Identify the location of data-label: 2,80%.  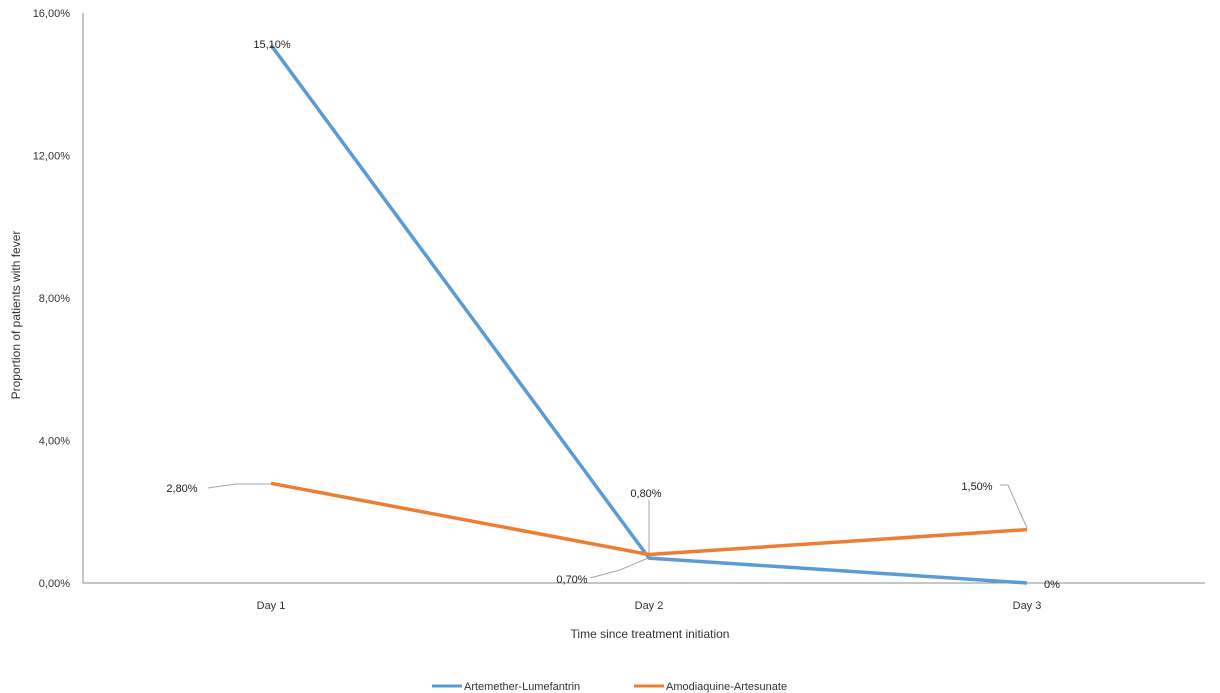
(181, 489).